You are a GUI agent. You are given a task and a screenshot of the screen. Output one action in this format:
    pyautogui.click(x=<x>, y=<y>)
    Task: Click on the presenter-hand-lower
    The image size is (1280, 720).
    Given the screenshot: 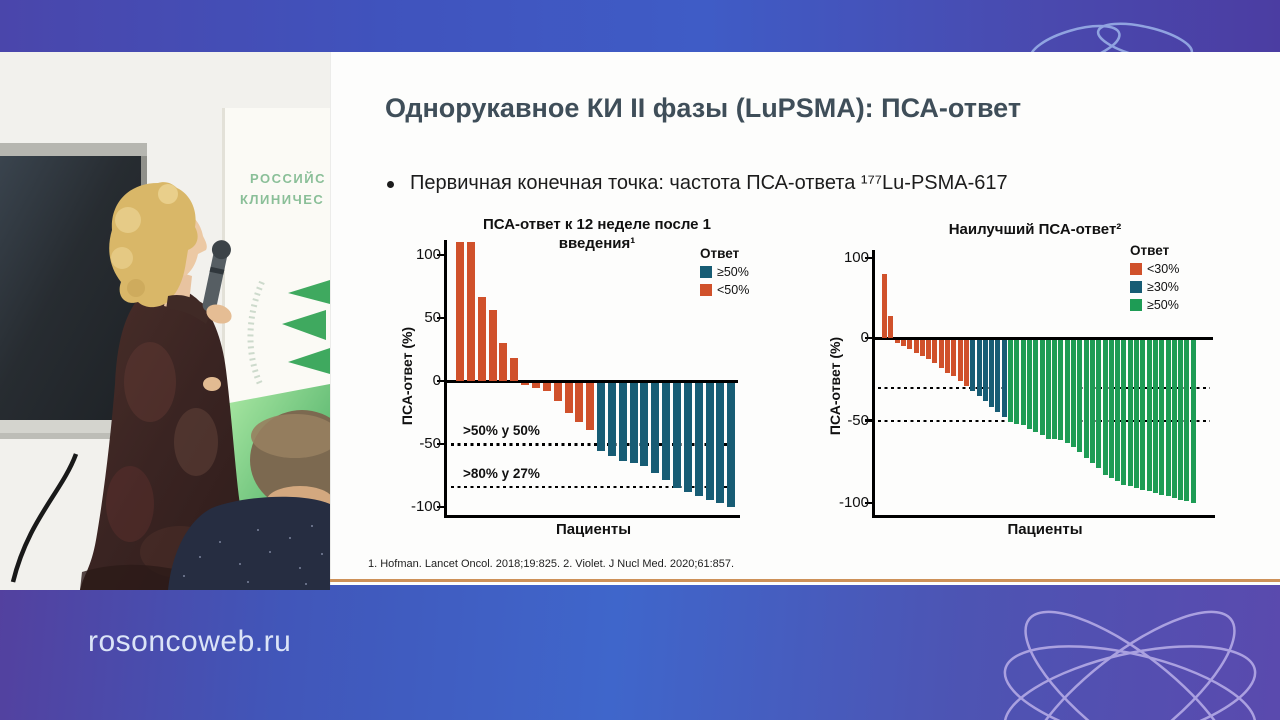 What is the action you would take?
    pyautogui.click(x=212, y=384)
    